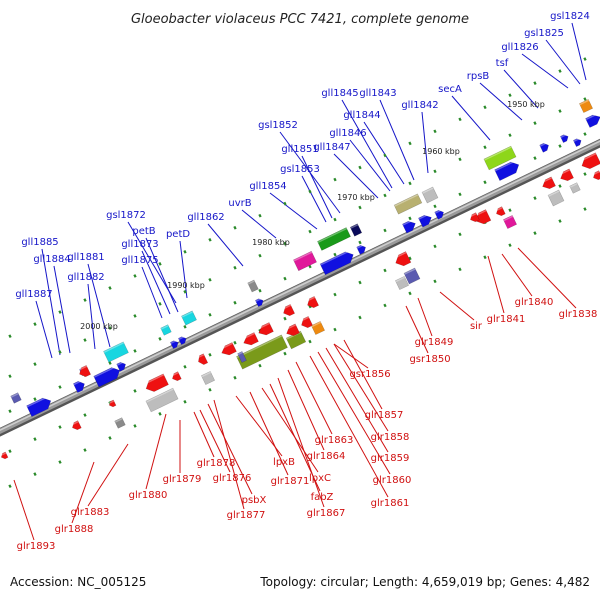  What do you see at coordinates (78, 582) in the screenshot?
I see `accession-label: Accession: NC_005125` at bounding box center [78, 582].